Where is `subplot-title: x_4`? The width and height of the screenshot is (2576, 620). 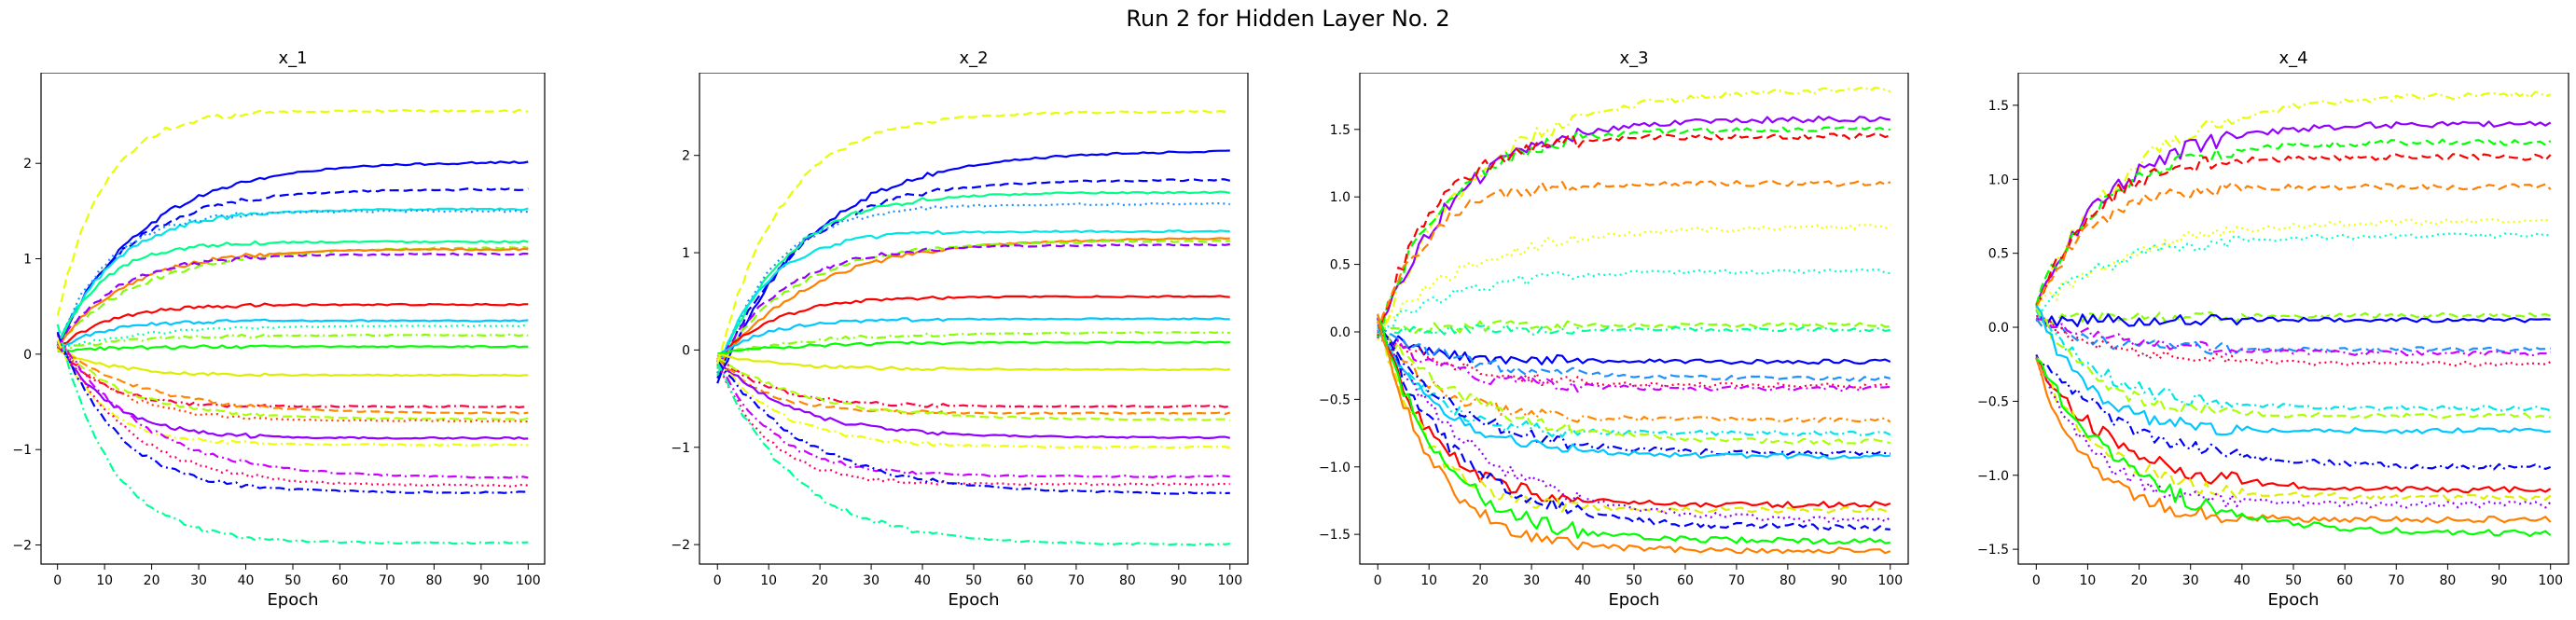 subplot-title: x_4 is located at coordinates (2293, 58).